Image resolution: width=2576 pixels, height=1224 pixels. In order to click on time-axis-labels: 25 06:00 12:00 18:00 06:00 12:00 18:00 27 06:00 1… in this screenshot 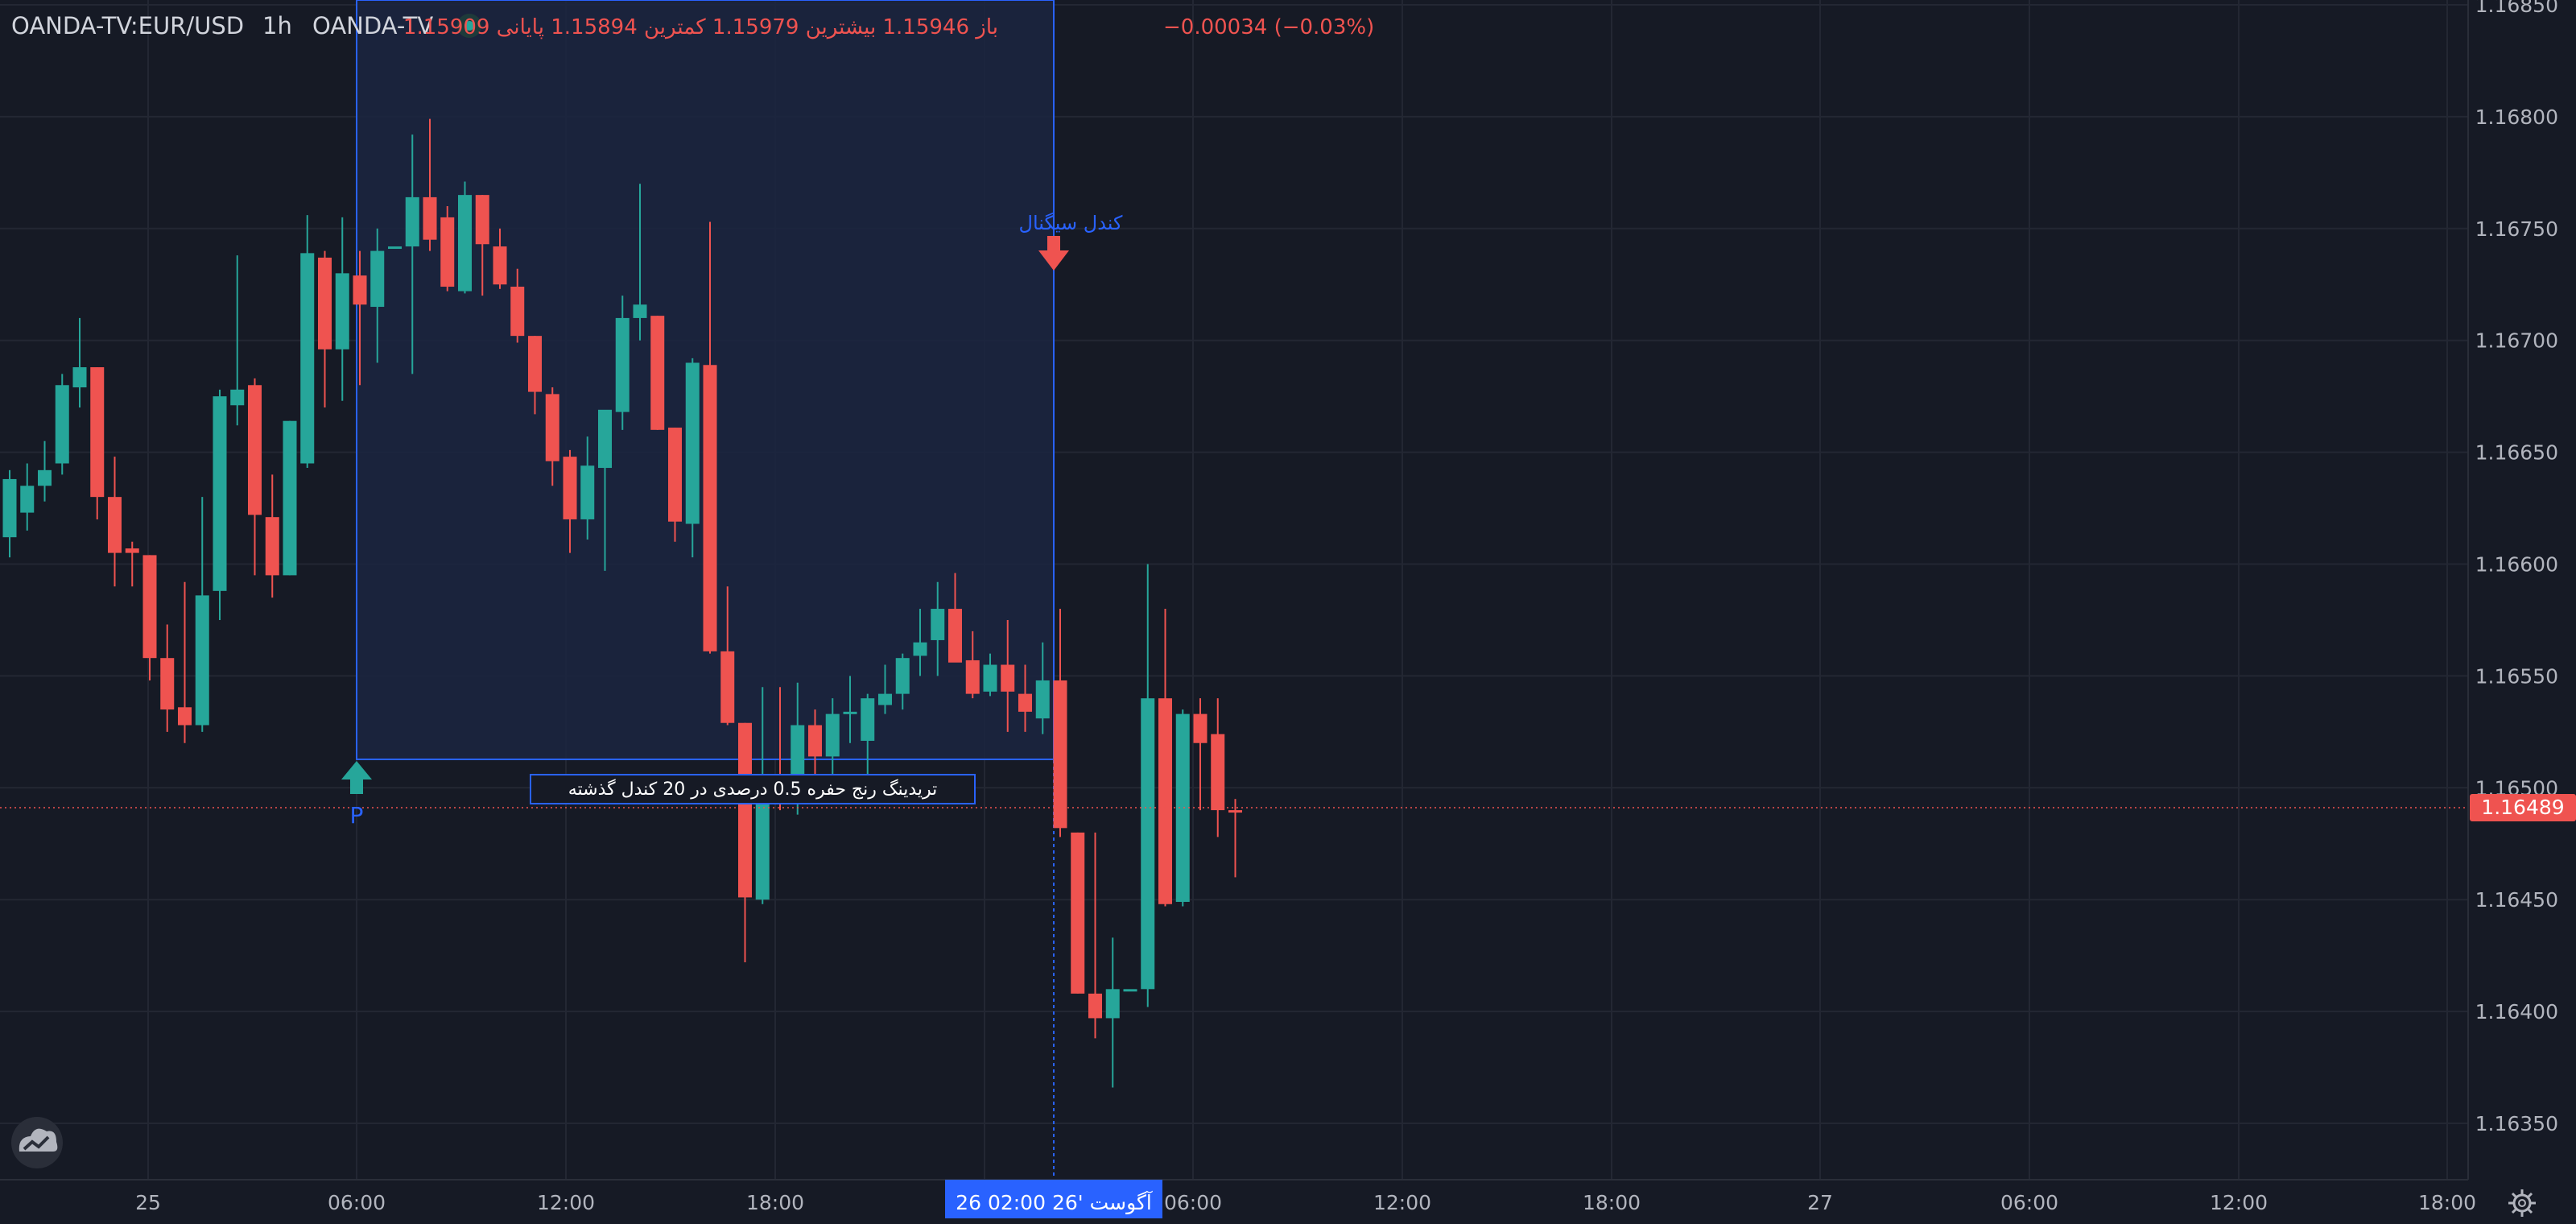, I will do `click(1305, 1202)`.